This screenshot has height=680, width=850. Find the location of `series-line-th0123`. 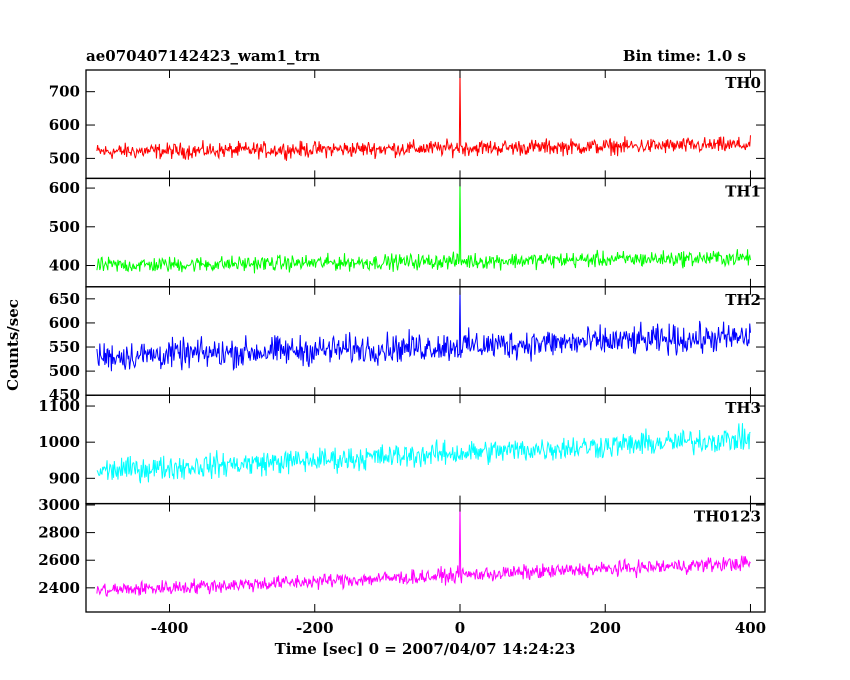

series-line-th0123 is located at coordinates (423, 550).